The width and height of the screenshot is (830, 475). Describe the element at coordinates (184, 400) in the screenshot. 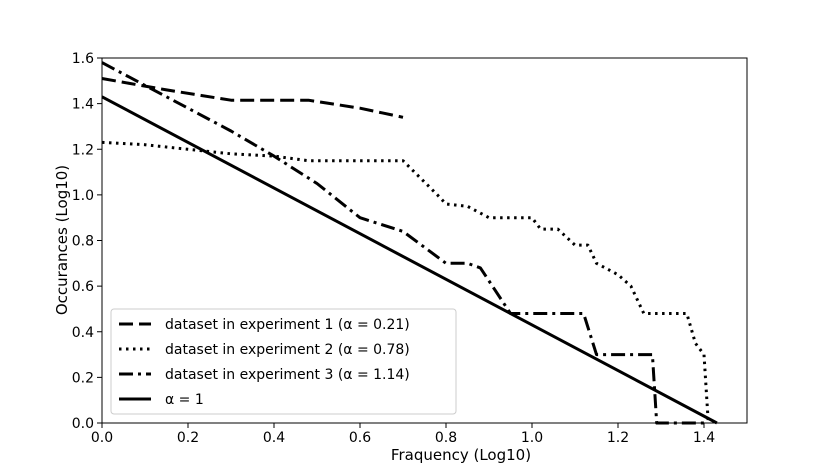

I see `legend-label-4: α = 1` at that location.